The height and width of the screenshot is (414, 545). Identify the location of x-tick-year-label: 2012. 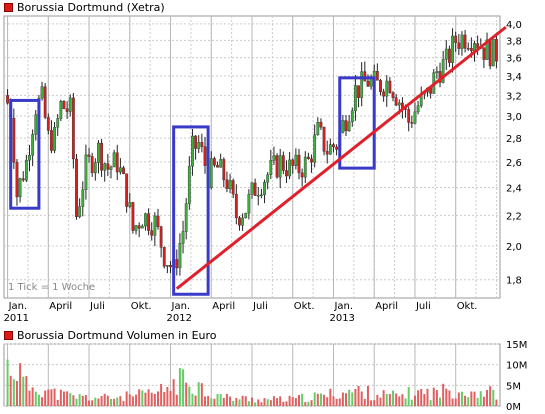
(179, 318).